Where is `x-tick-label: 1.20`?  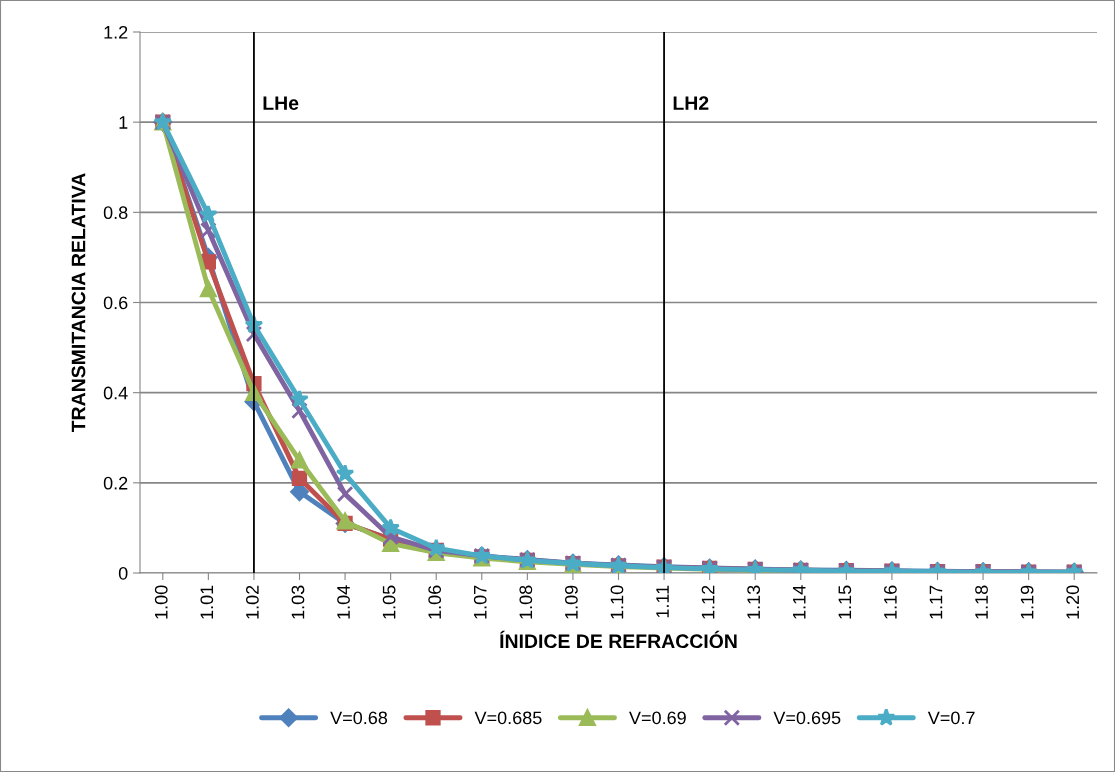 x-tick-label: 1.20 is located at coordinates (1073, 602).